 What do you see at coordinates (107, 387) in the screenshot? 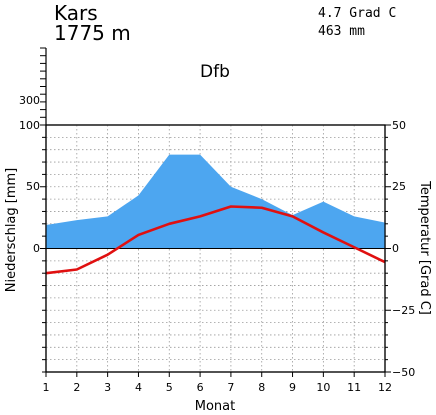
I see `x-tick-label: 3` at bounding box center [107, 387].